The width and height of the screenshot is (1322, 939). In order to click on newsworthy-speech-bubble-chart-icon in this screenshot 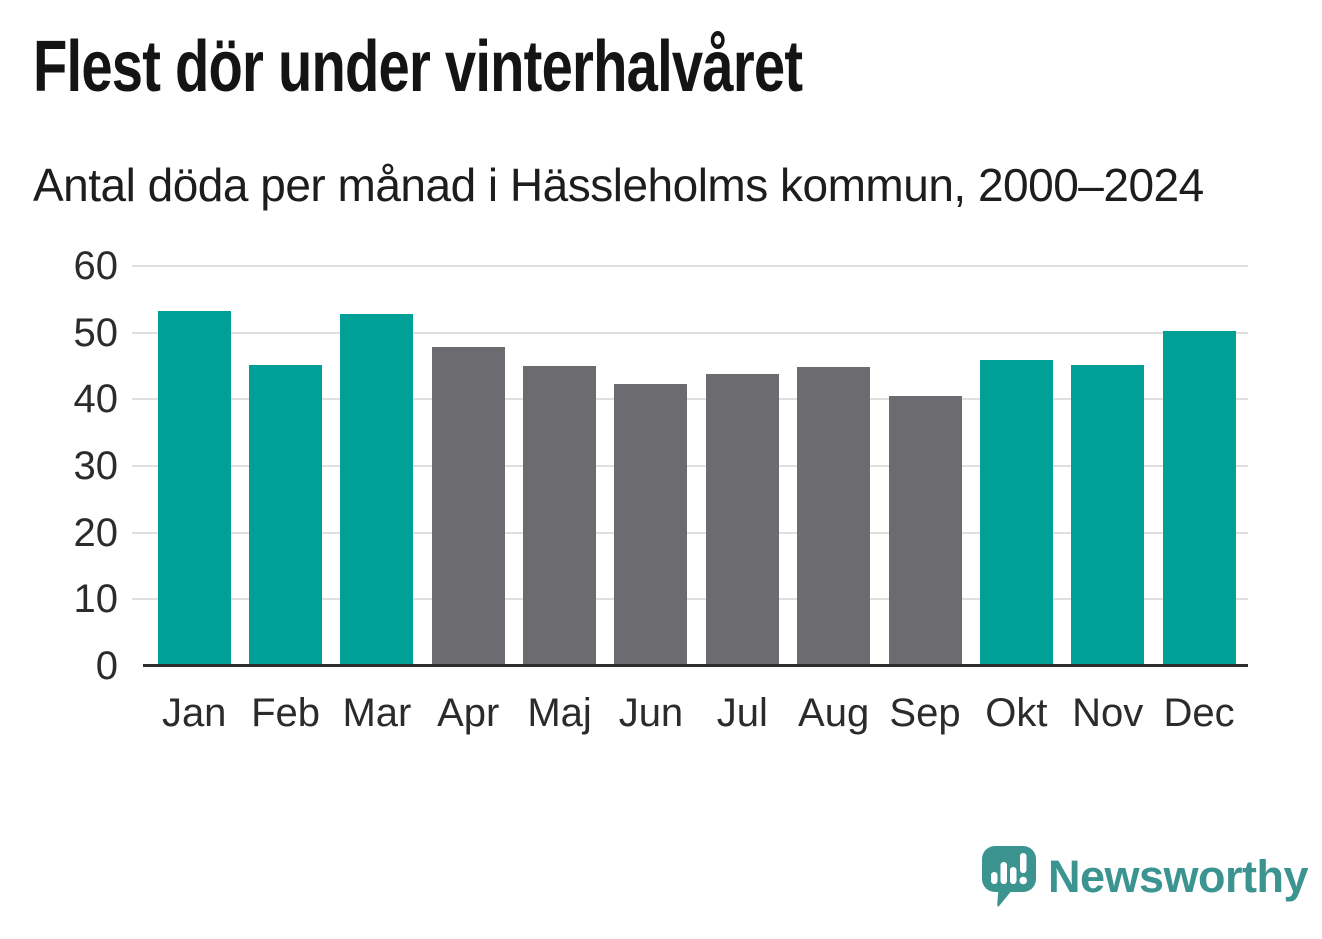, I will do `click(1009, 876)`.